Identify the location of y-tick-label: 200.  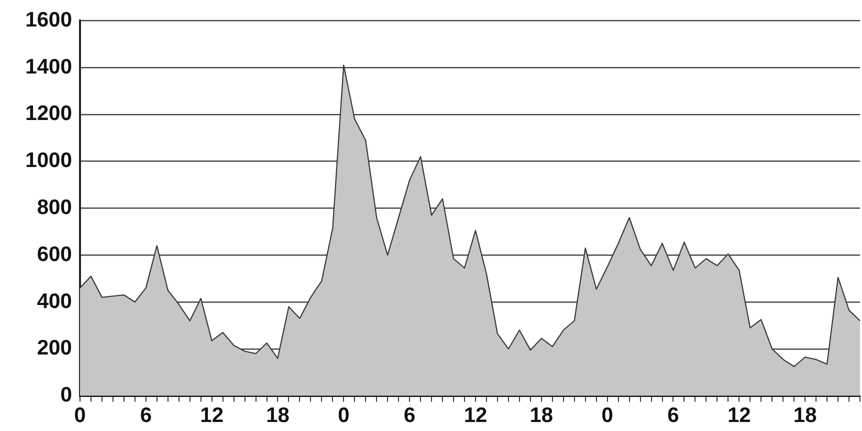
(54, 348).